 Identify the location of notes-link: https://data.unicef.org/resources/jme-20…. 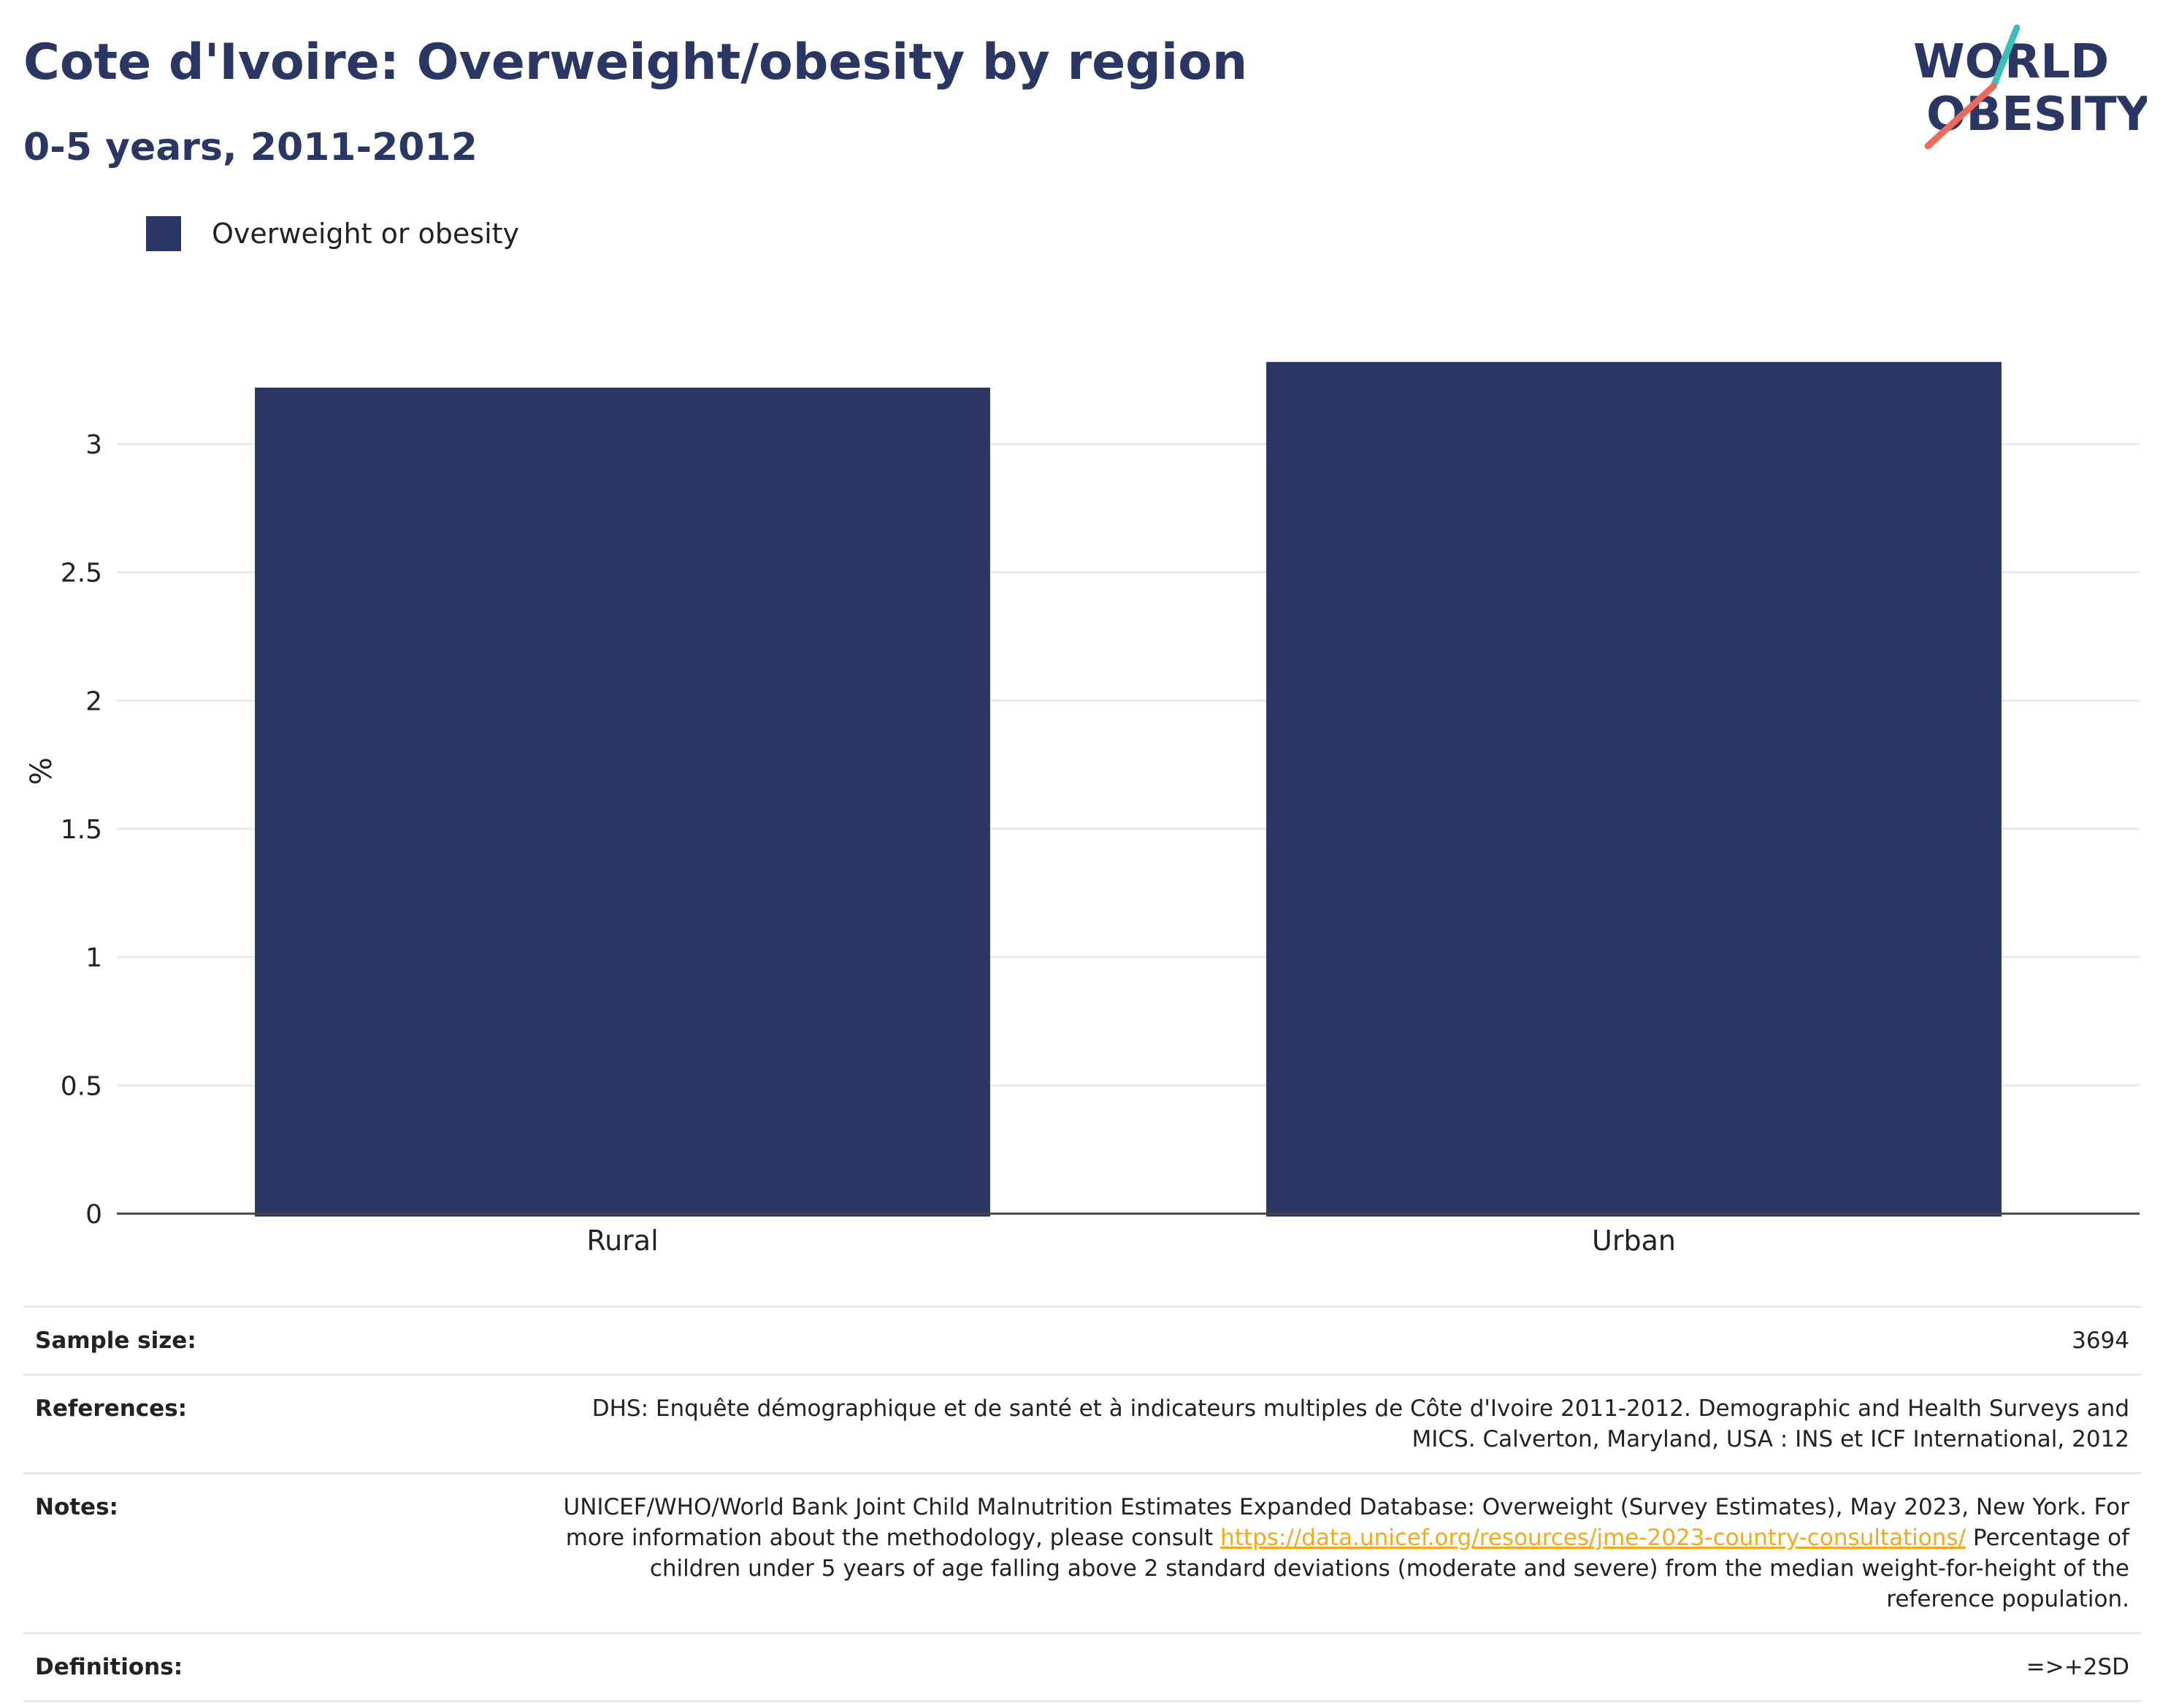
(1593, 1538).